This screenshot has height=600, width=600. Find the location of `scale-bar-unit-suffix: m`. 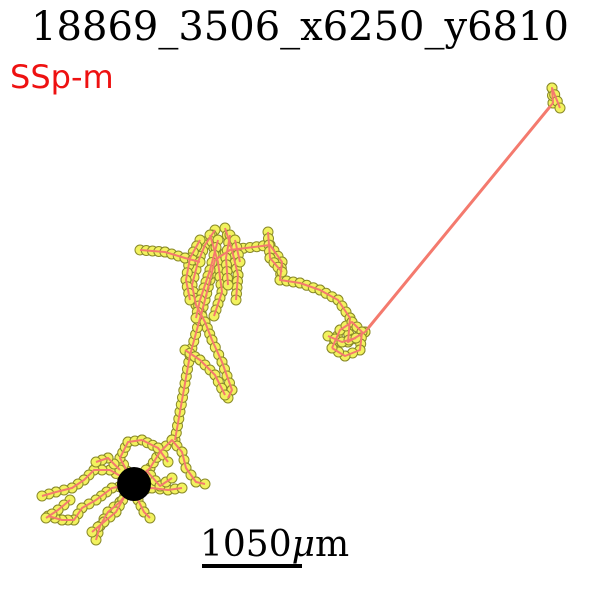

scale-bar-unit-suffix: m is located at coordinates (332, 544).